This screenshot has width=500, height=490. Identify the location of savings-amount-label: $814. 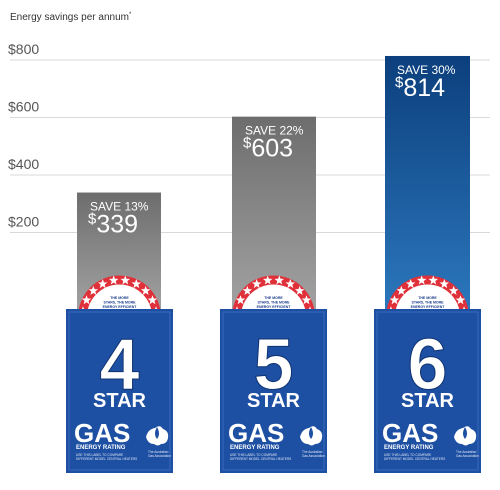
(420, 88).